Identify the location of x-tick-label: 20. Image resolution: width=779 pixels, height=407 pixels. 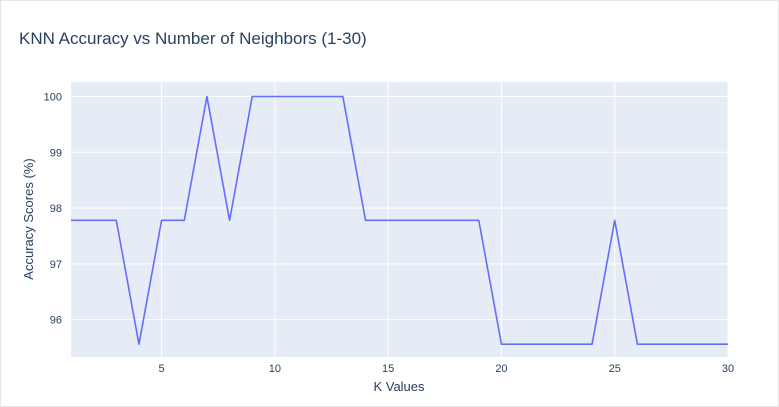
(501, 369).